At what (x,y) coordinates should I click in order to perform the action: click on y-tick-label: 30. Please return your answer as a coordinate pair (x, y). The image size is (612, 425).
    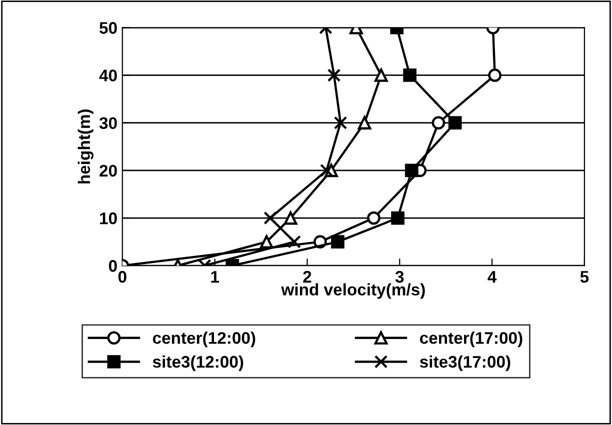
    Looking at the image, I should click on (108, 123).